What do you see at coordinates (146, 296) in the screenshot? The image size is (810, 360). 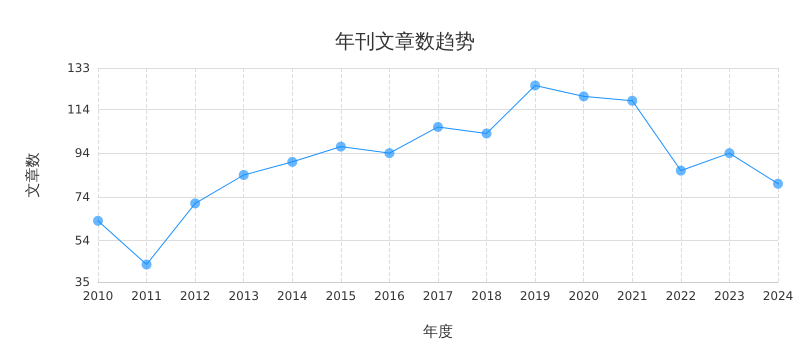 I see `x-tick-label: 2011` at bounding box center [146, 296].